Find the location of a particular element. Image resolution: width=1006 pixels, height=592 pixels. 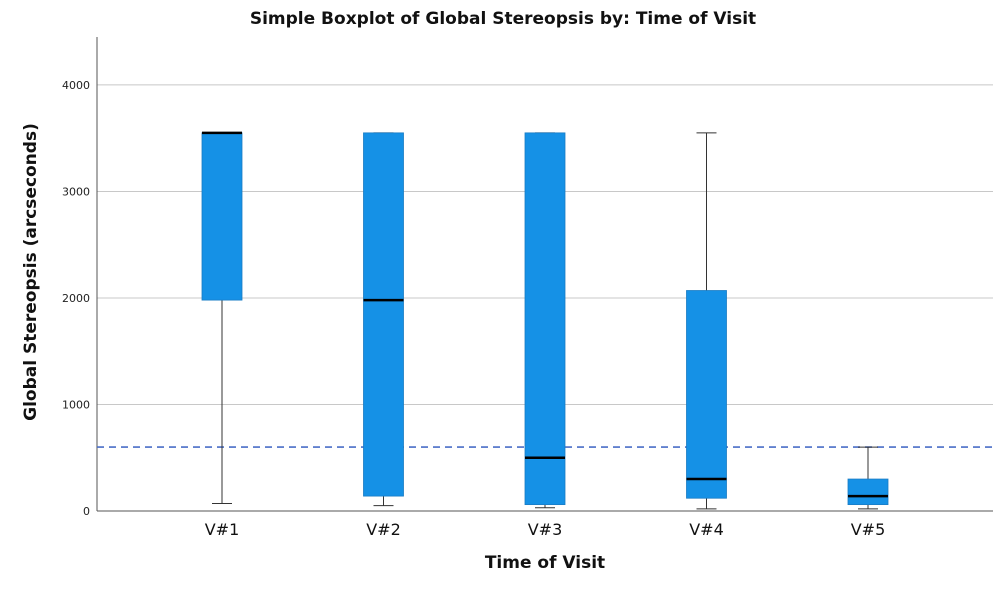

y-tick-label-0: 0 is located at coordinates (86, 511).